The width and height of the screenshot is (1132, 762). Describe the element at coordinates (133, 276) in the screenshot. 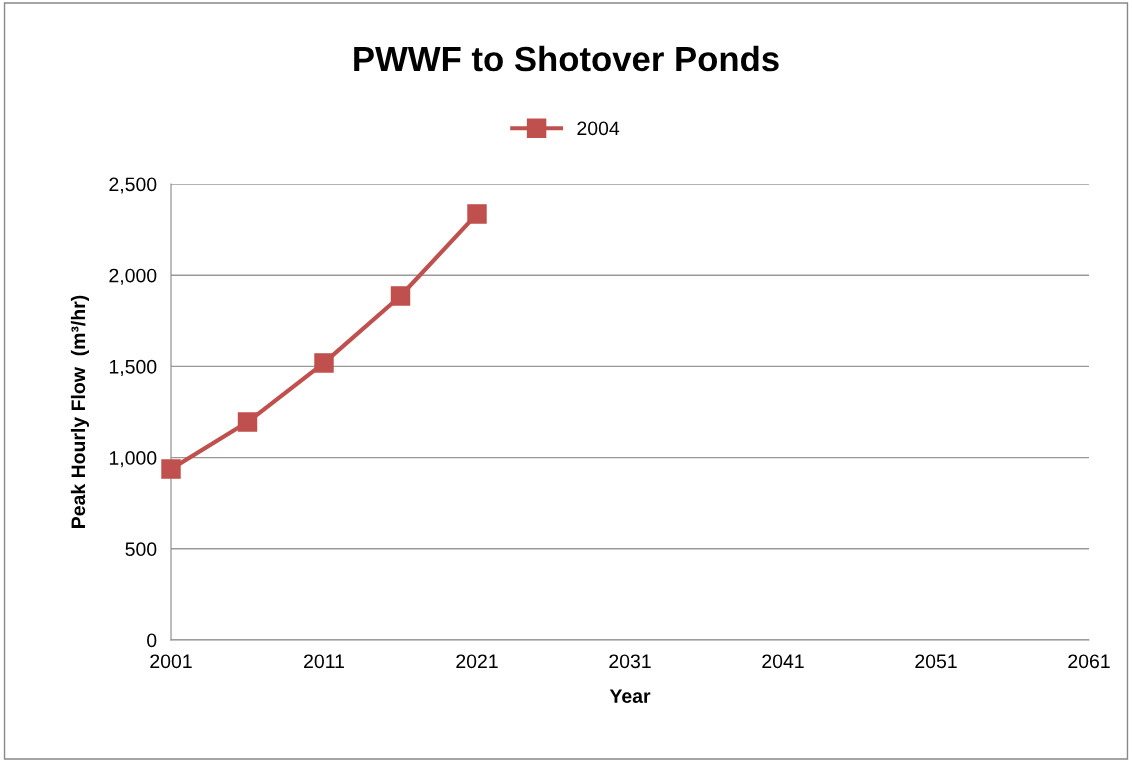

I see `y-tick-label: 2,000` at that location.